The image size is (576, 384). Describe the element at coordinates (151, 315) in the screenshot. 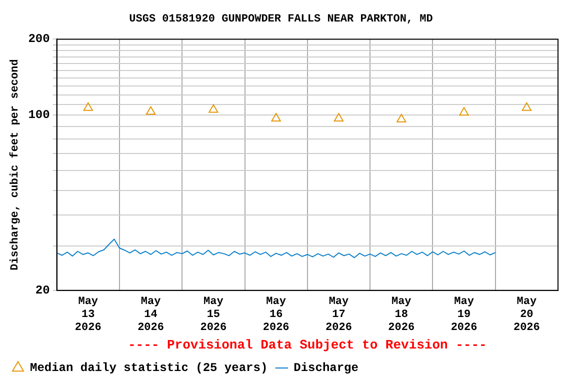

I see `x-tick-label: May 14 2026` at that location.